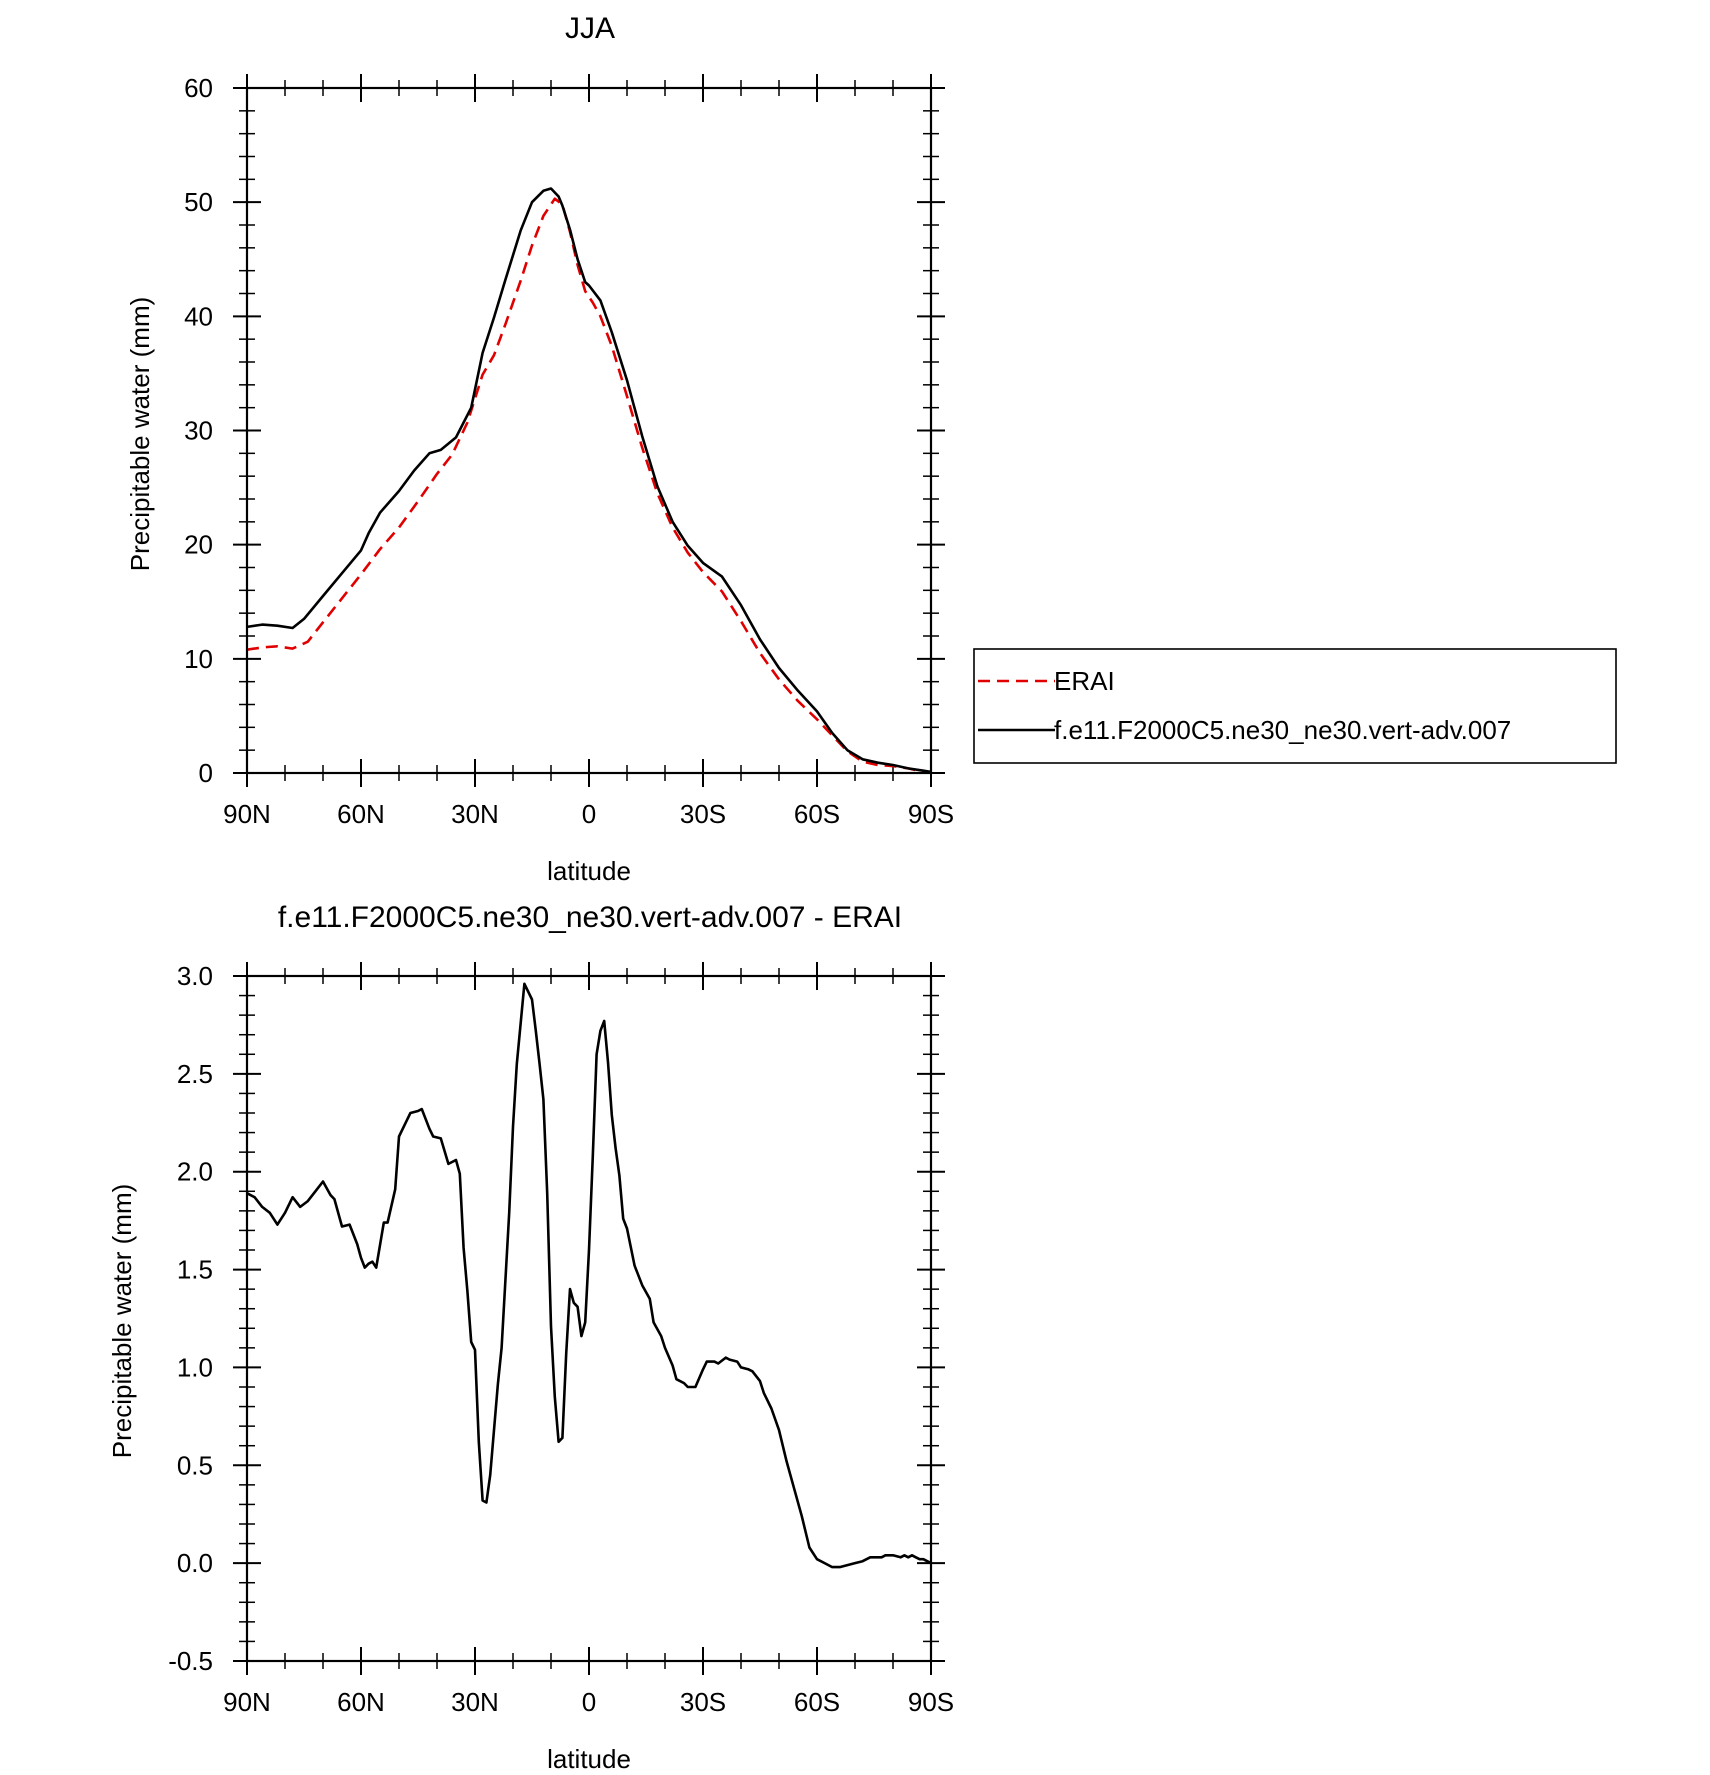 The width and height of the screenshot is (1710, 1775). Describe the element at coordinates (590, 28) in the screenshot. I see `chart-title: JJA` at that location.